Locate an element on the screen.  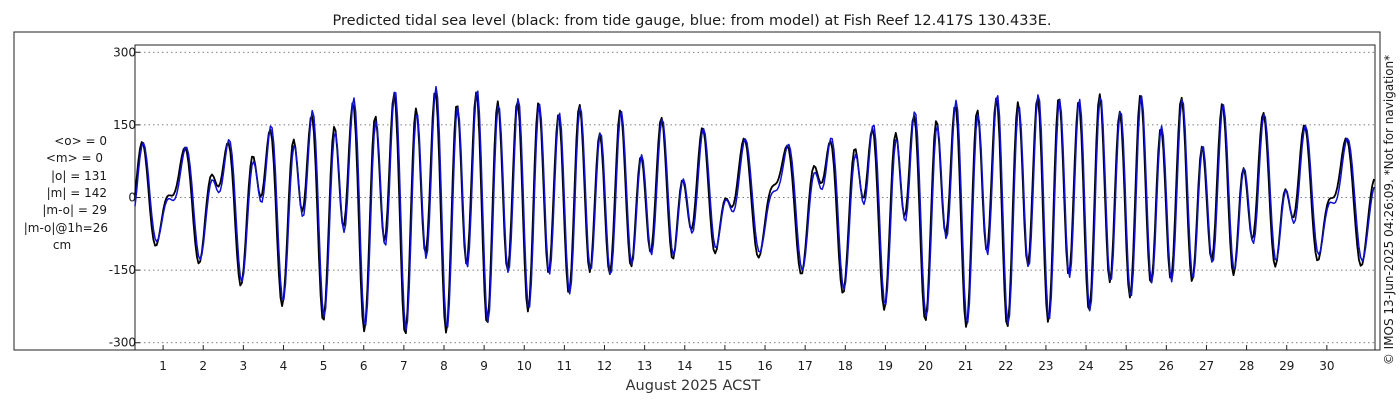
x-tick-label: 28 is located at coordinates (1246, 366).